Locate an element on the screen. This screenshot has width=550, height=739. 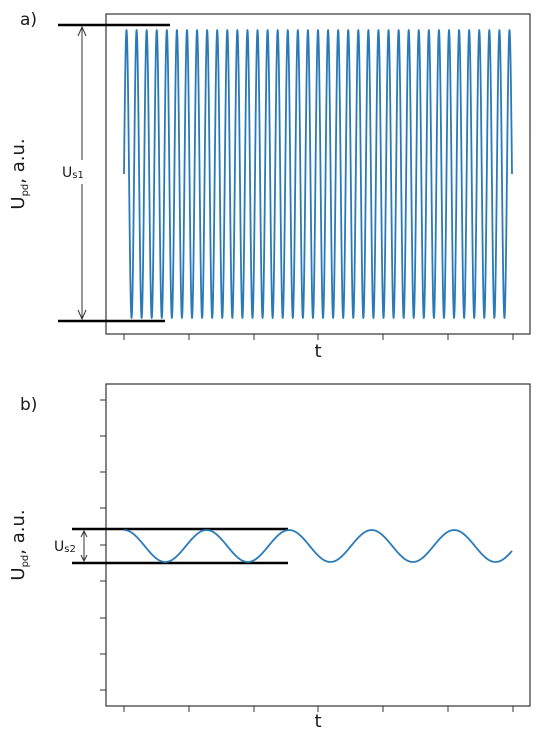
panel-a-x-ticks is located at coordinates (318, 337).